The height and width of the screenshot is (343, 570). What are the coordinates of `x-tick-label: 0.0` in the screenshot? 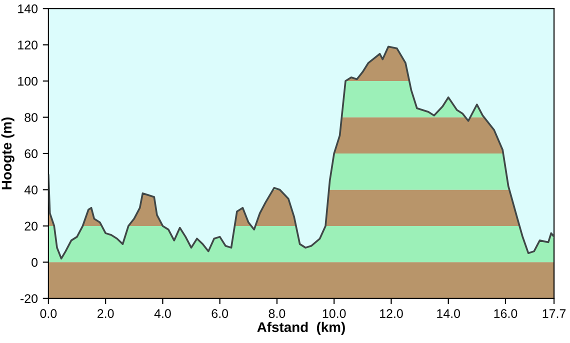 It's located at (48, 313).